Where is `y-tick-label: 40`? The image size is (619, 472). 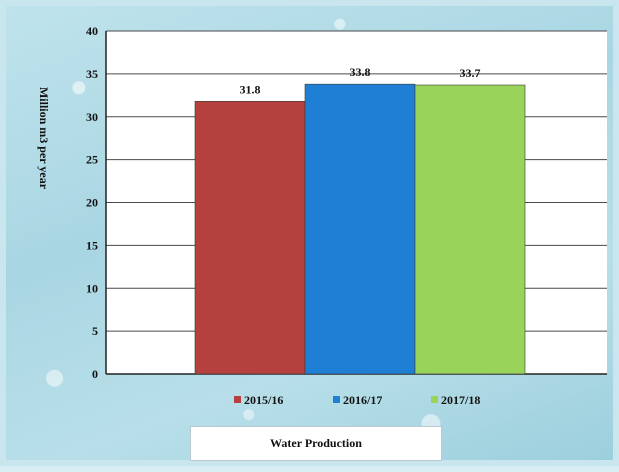 y-tick-label: 40 is located at coordinates (92, 31).